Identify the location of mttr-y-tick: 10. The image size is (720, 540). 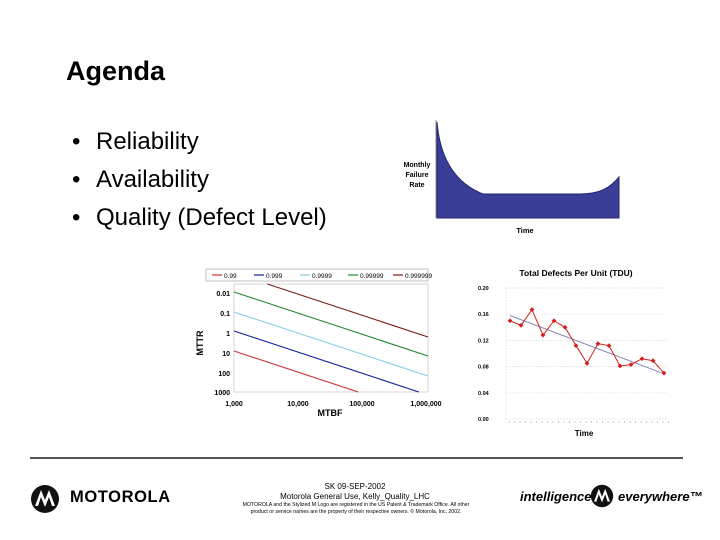
(226, 354).